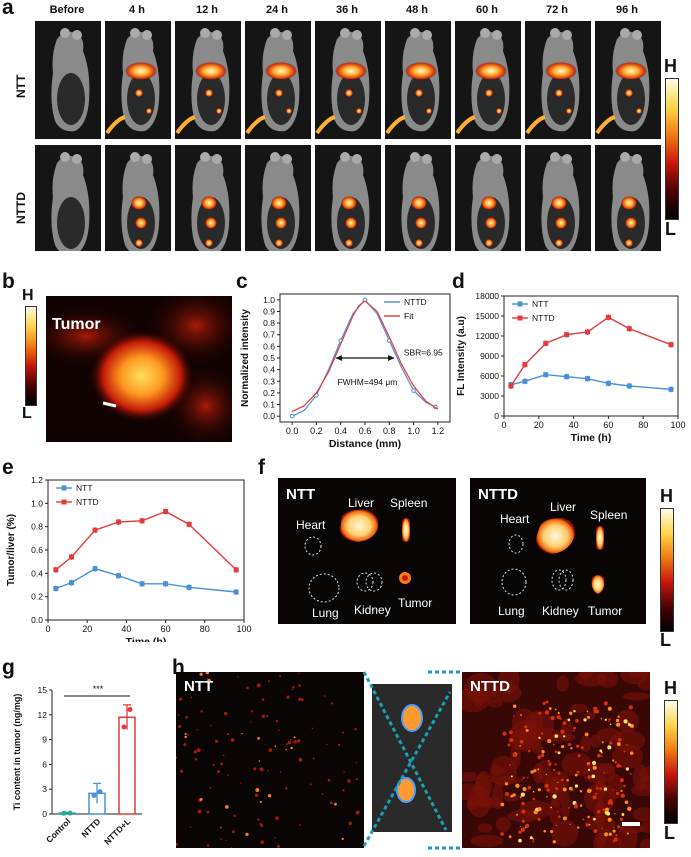 This screenshot has height=857, width=691. Describe the element at coordinates (543, 318) in the screenshot. I see `legend-label: NTTD` at that location.